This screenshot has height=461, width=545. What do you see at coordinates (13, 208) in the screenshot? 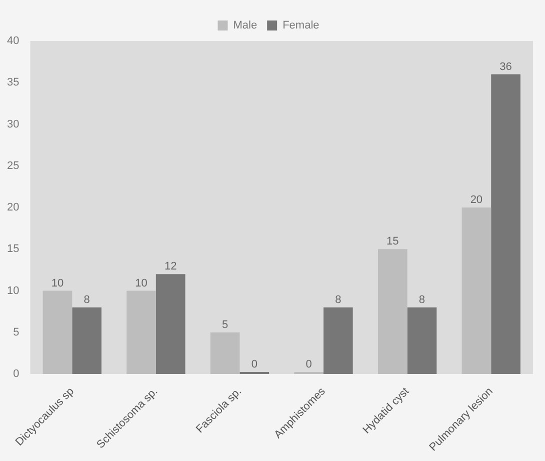
I see `y-tick-label: 20` at bounding box center [13, 208].